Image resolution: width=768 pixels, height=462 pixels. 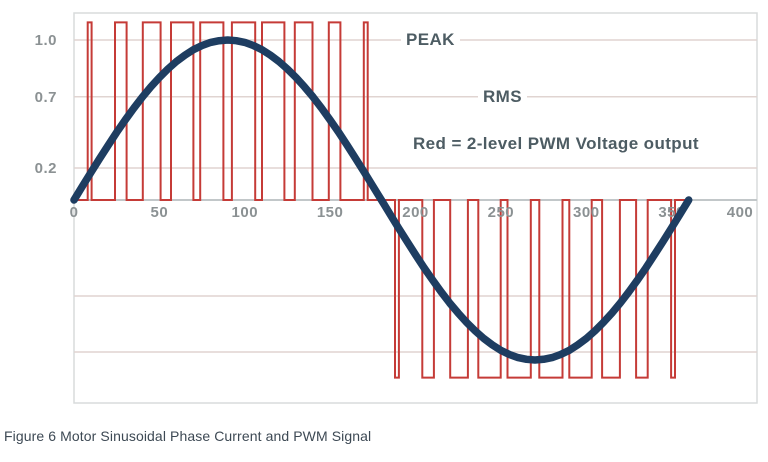 What do you see at coordinates (46, 40) in the screenshot?
I see `y-tick-label: 1.0` at bounding box center [46, 40].